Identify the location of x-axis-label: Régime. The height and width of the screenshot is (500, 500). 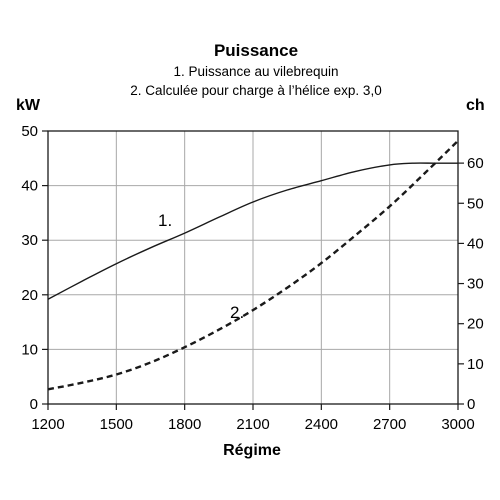
(252, 450).